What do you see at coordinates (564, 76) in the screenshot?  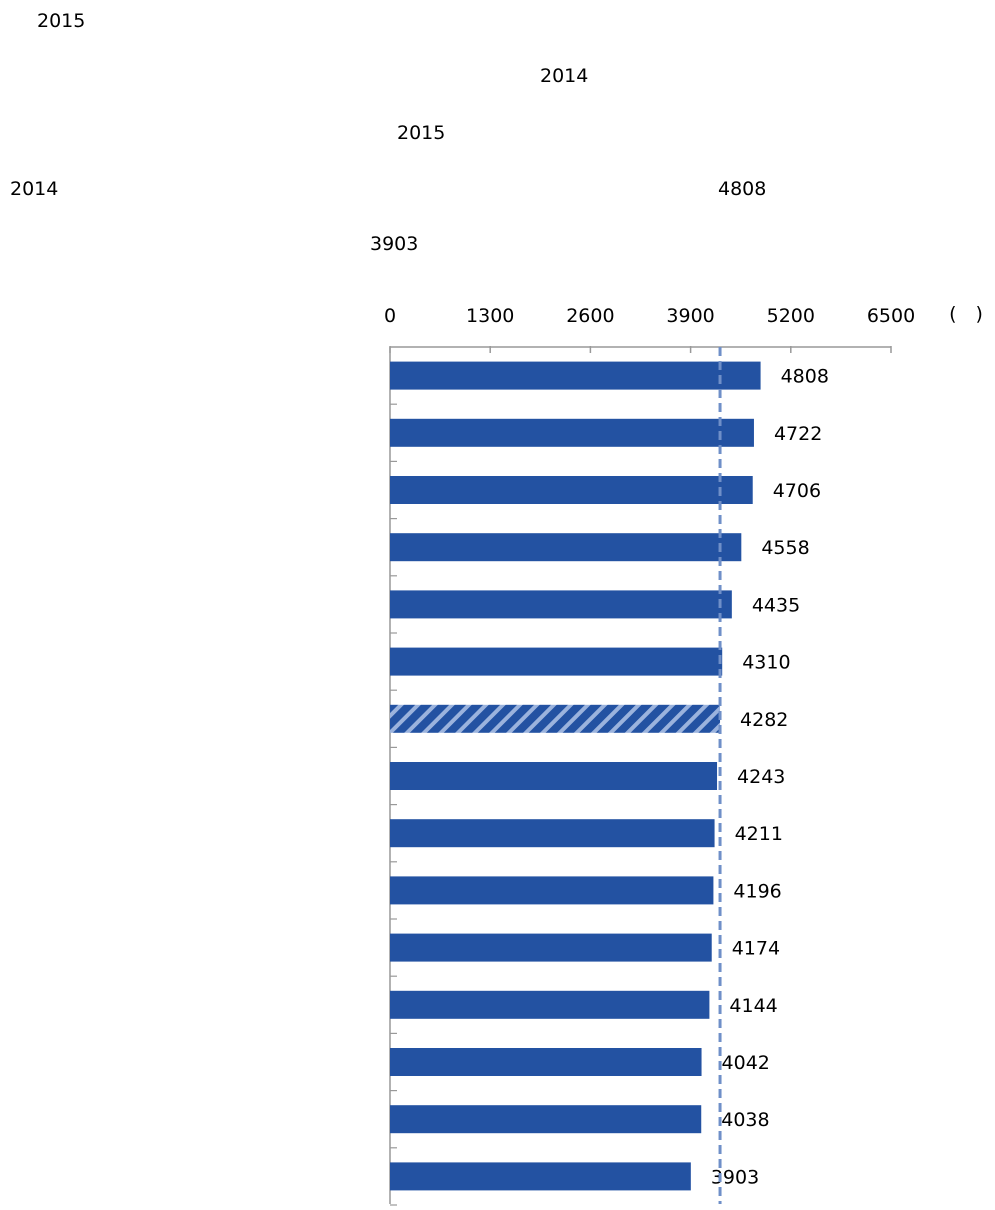 I see `intro-text-line2: 2014` at bounding box center [564, 76].